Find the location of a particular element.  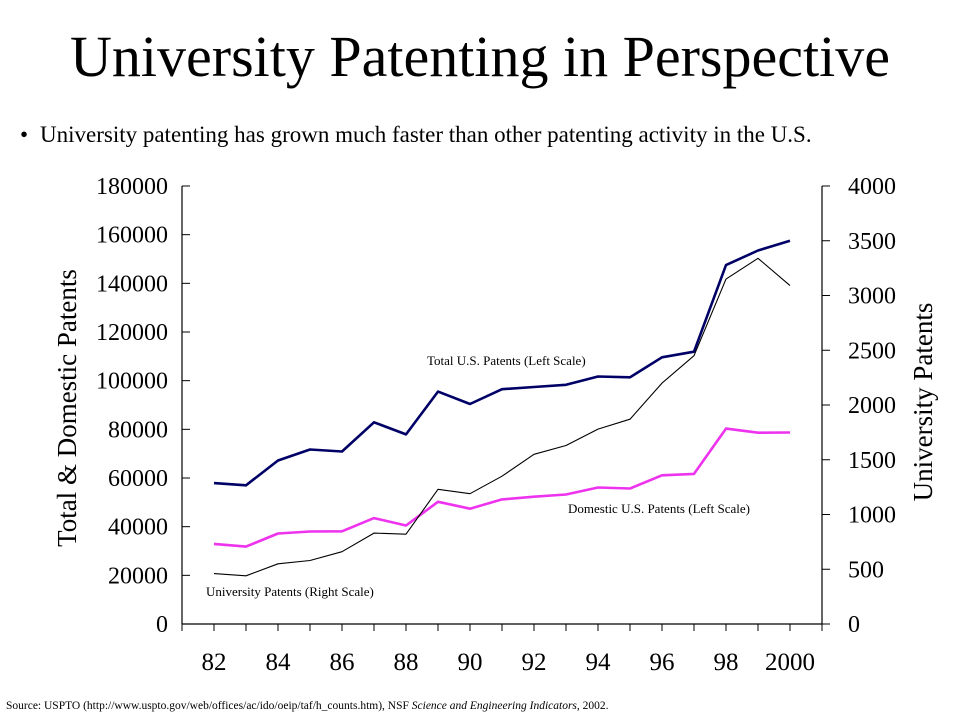

left-tick-label: 100000 is located at coordinates (132, 382).